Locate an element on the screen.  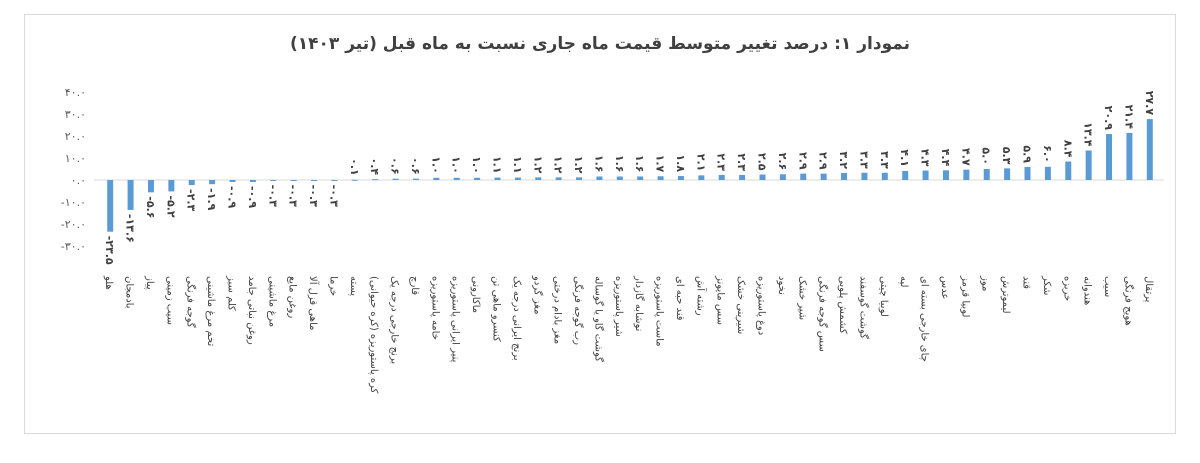
category-label: هندوانه is located at coordinates (1087, 290).